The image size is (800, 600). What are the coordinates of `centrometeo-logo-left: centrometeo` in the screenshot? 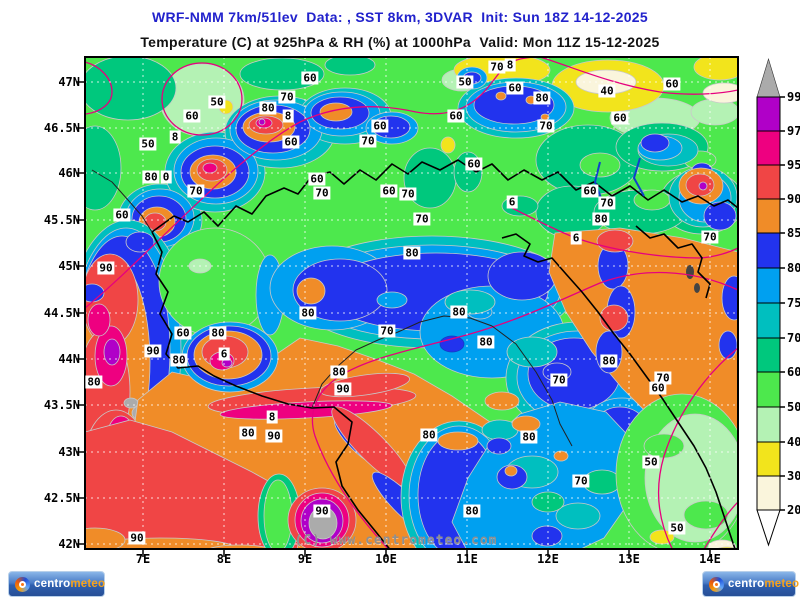 It's located at (56, 584).